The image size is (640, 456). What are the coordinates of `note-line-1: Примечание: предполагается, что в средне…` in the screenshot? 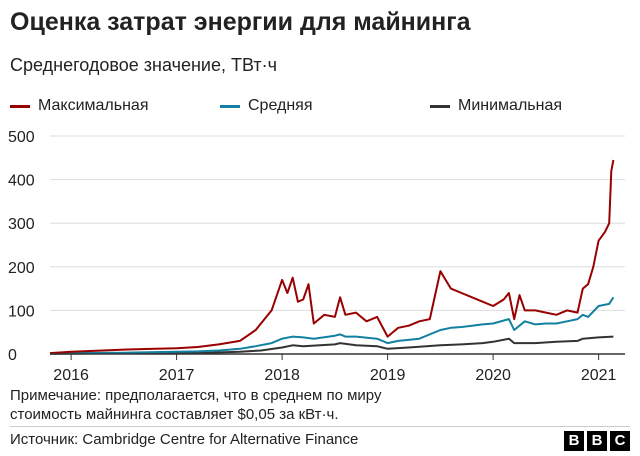 It's located at (196, 395).